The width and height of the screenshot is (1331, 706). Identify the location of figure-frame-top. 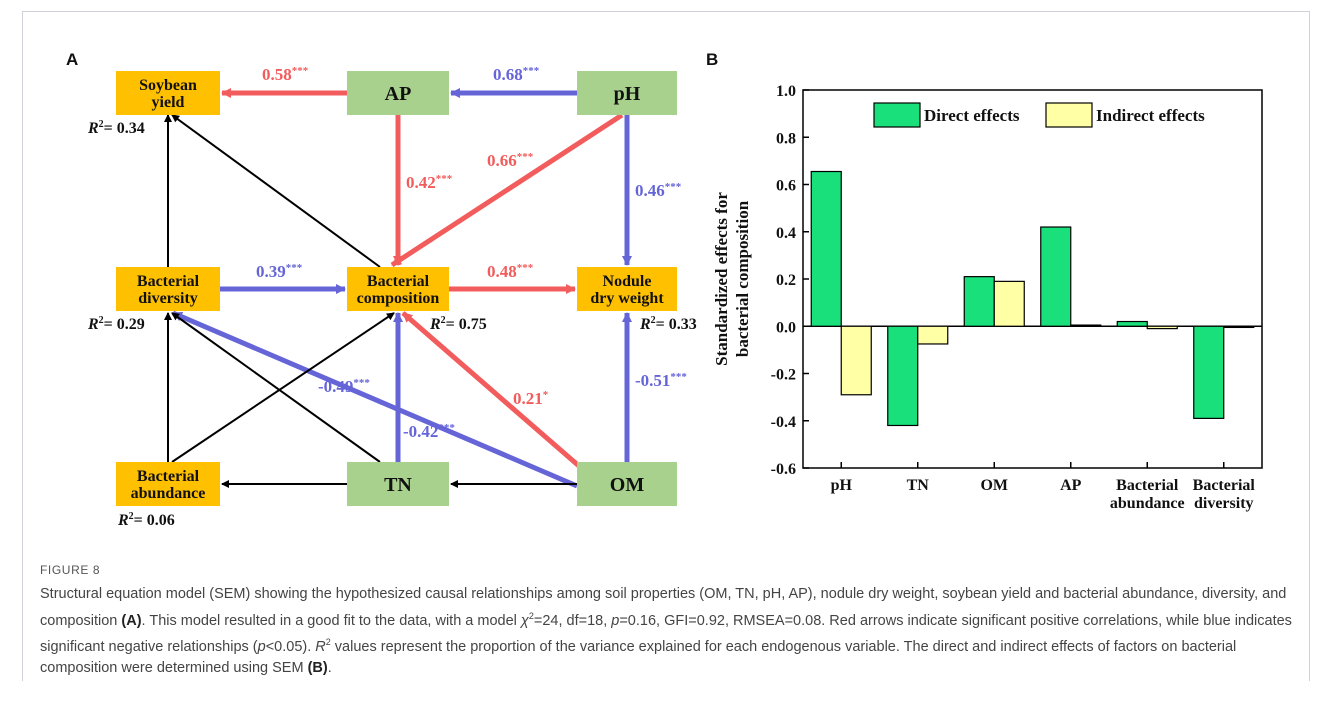
(665, 11).